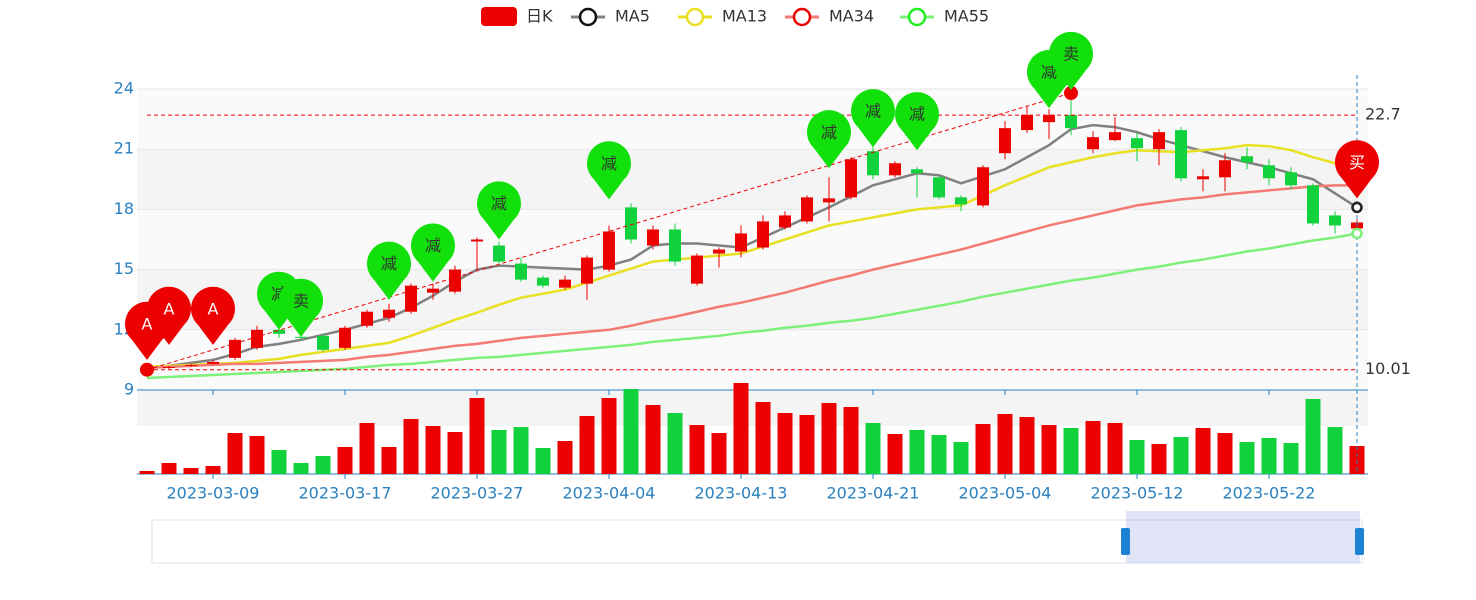  I want to click on mark-line-label: 10.01, so click(1388, 368).